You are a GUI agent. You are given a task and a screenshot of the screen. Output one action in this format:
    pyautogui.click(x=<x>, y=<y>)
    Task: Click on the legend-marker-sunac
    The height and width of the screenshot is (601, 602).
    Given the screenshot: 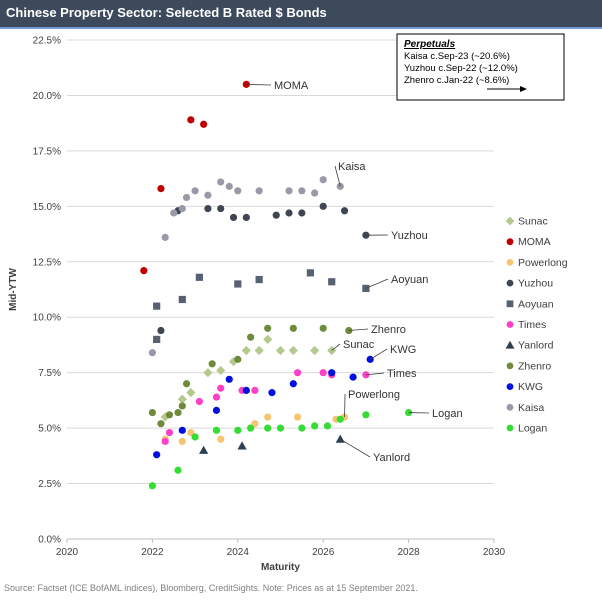 What is the action you would take?
    pyautogui.click(x=510, y=221)
    